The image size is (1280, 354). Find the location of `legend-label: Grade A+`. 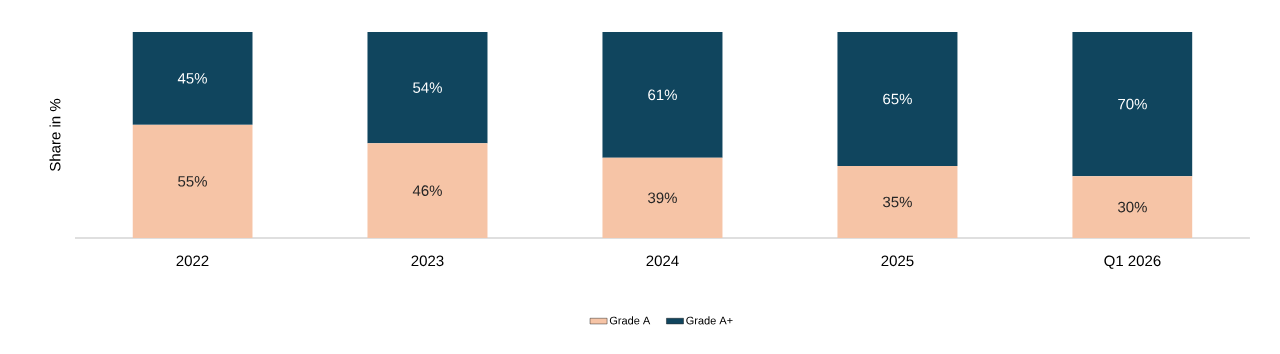

legend-label: Grade A+ is located at coordinates (709, 320).